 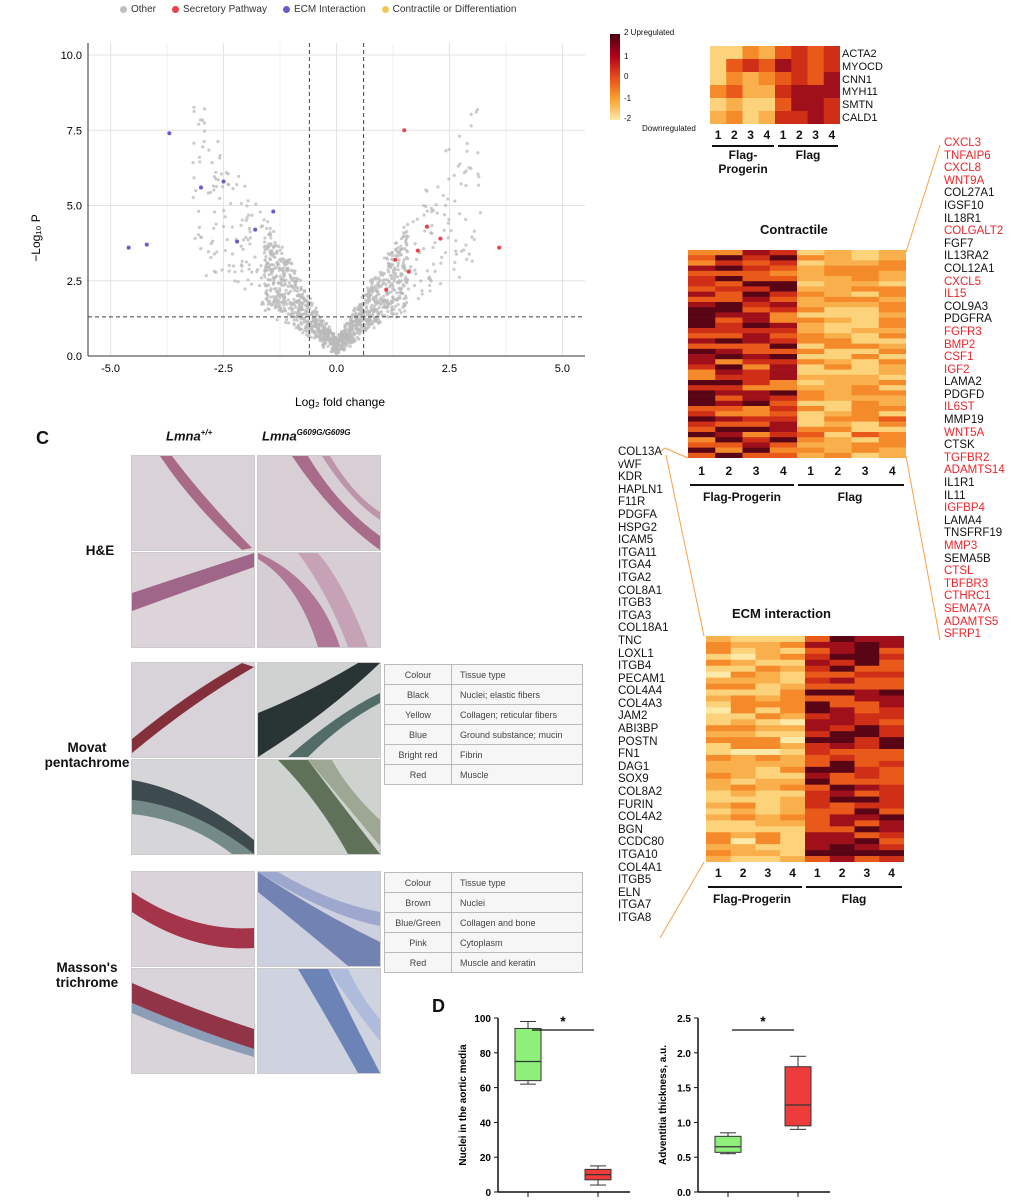 What do you see at coordinates (781, 613) in the screenshot?
I see `ecm-title: ECM interaction` at bounding box center [781, 613].